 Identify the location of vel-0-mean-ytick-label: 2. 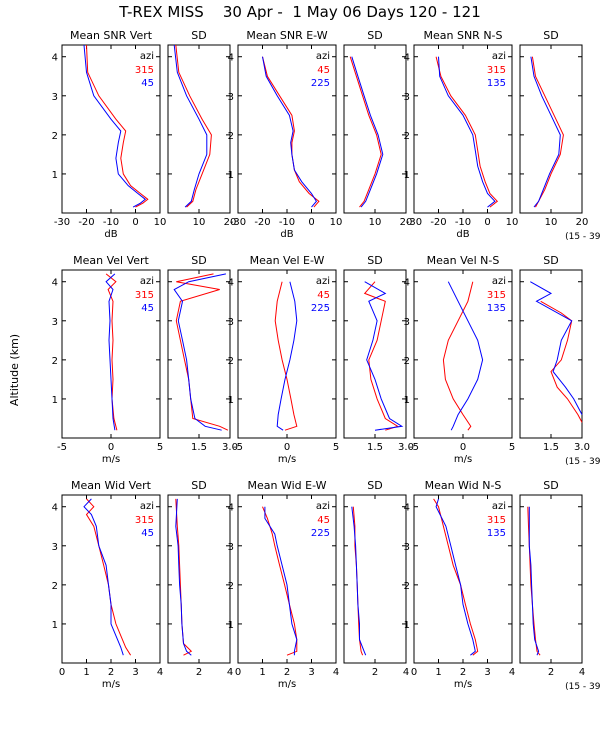
(55, 361).